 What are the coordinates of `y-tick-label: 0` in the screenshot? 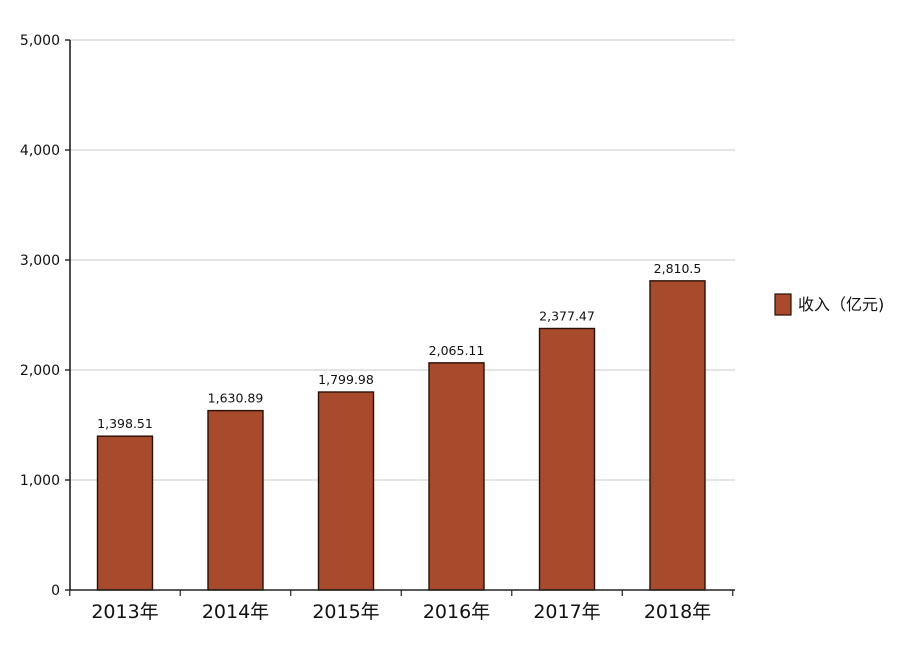 It's located at (55, 591).